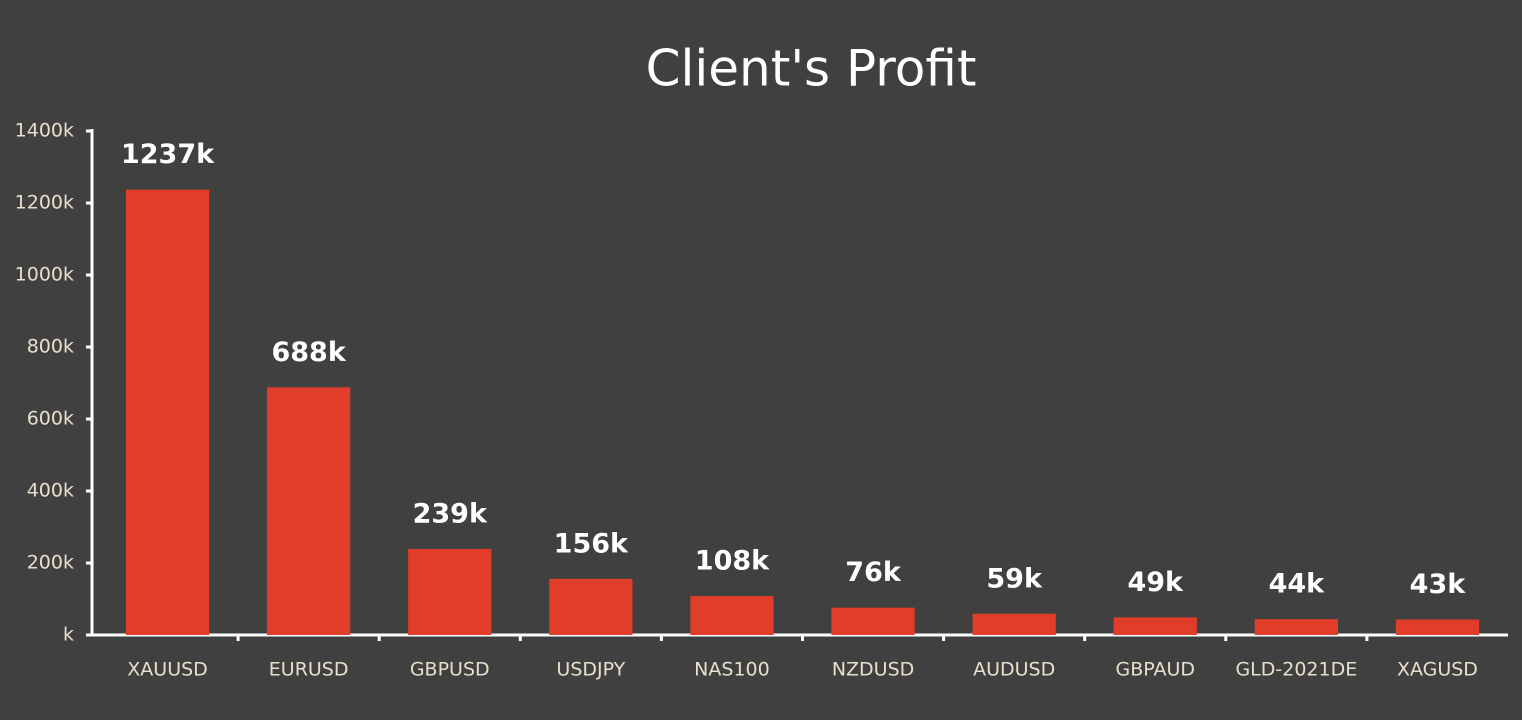 This screenshot has width=1522, height=720. I want to click on y-tick-label: 400k, so click(50, 491).